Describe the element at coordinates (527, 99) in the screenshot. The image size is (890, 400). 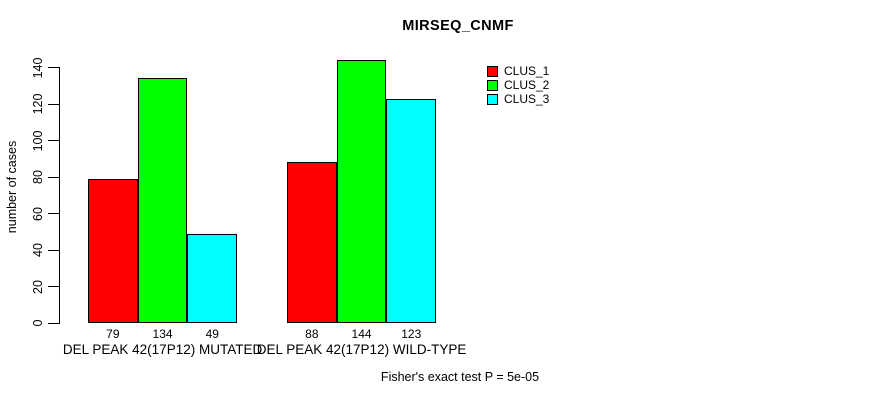
I see `legend-label-clus-3: CLUS_3` at that location.